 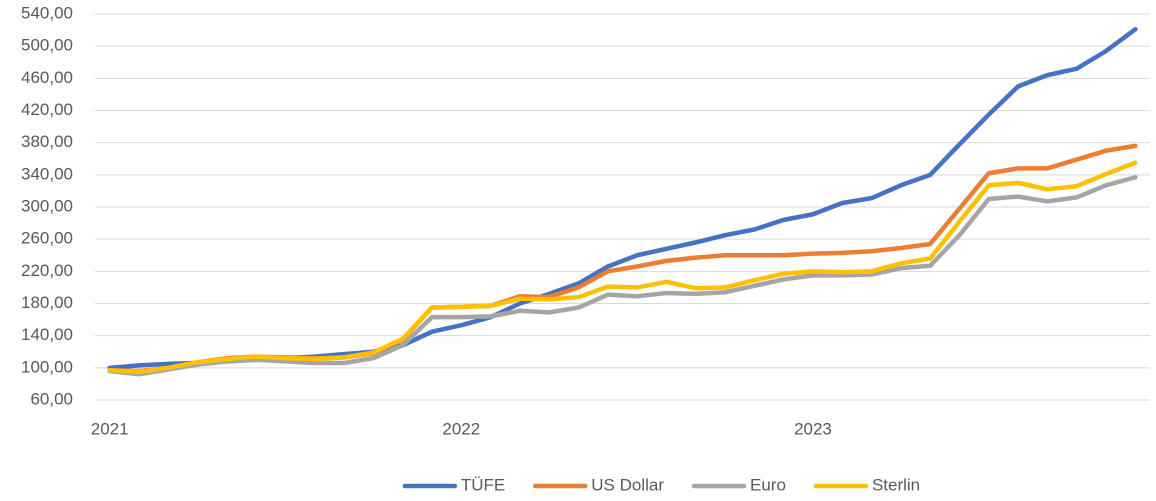 I want to click on y-tick-label: 340,00, so click(x=47, y=173).